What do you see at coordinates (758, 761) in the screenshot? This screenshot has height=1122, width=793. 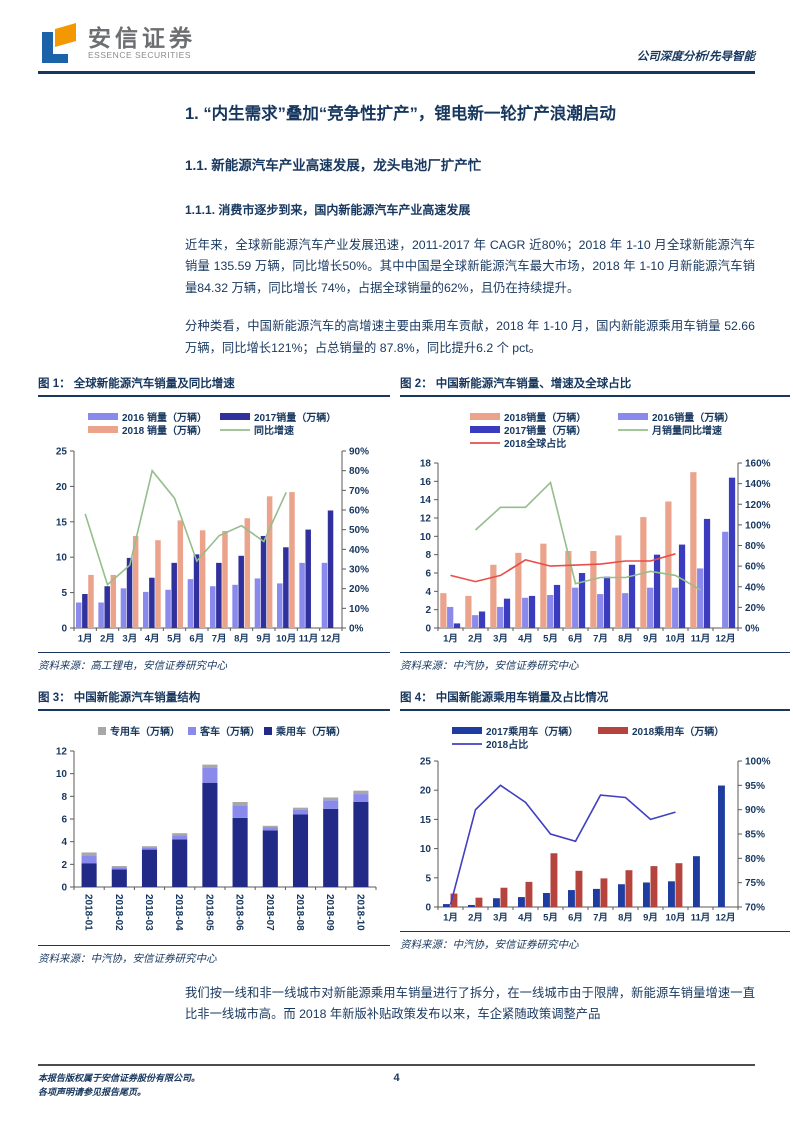 I see `svg-text: 100%` at bounding box center [758, 761].